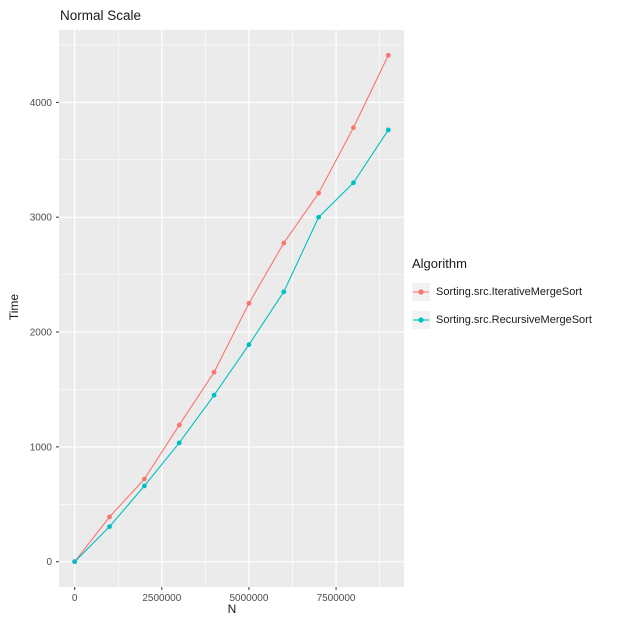 The height and width of the screenshot is (633, 634). What do you see at coordinates (439, 263) in the screenshot?
I see `legend-title: Algorithm` at bounding box center [439, 263].